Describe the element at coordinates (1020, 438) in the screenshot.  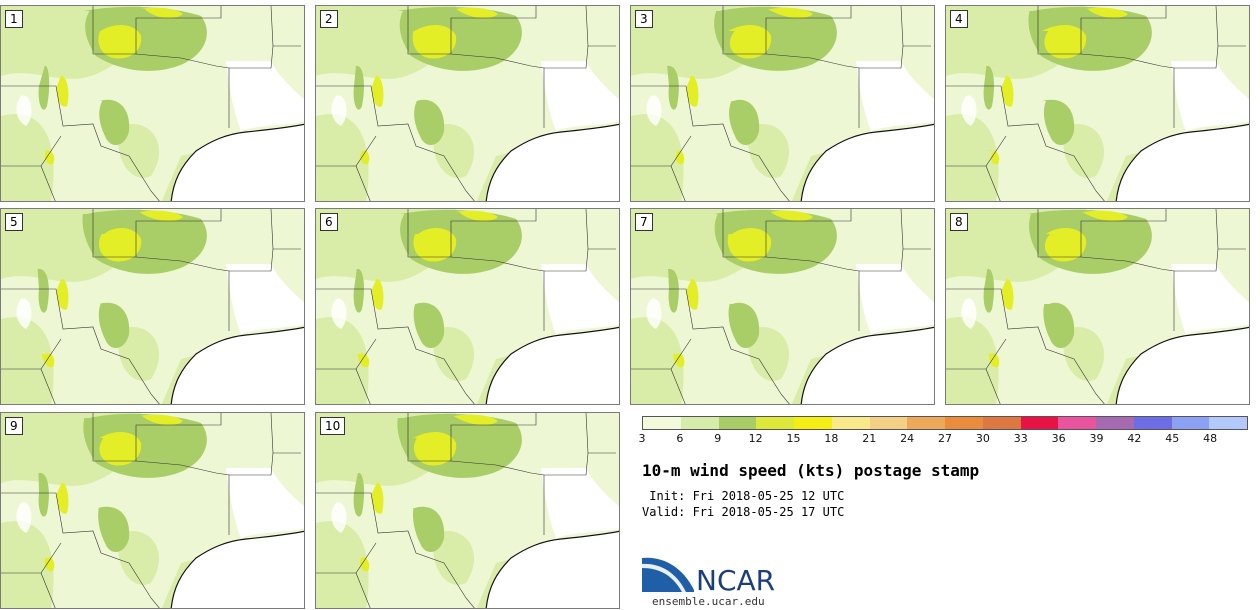
I see `colorbar-tick-label: 33` at that location.